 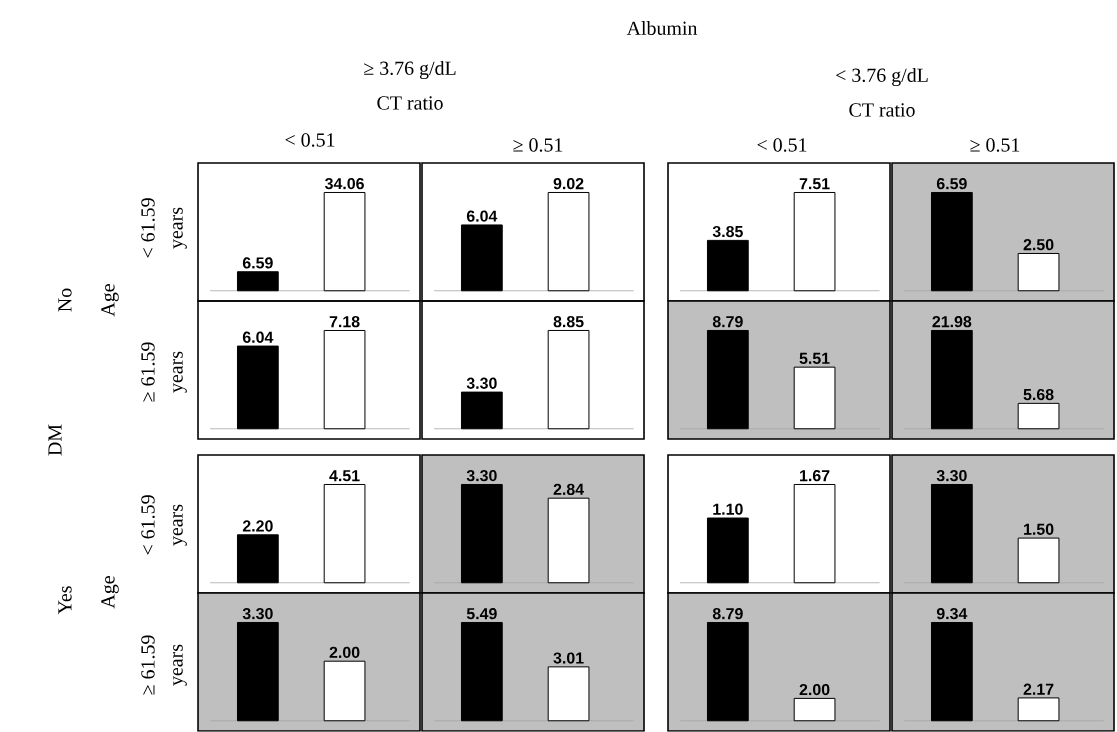 What do you see at coordinates (257, 526) in the screenshot?
I see `data-label: 2.20` at bounding box center [257, 526].